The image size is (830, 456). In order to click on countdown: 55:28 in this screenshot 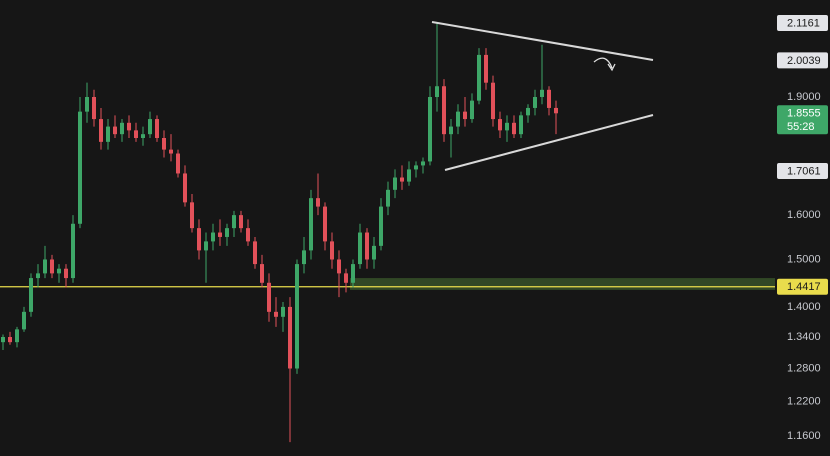, I will do `click(801, 127)`.